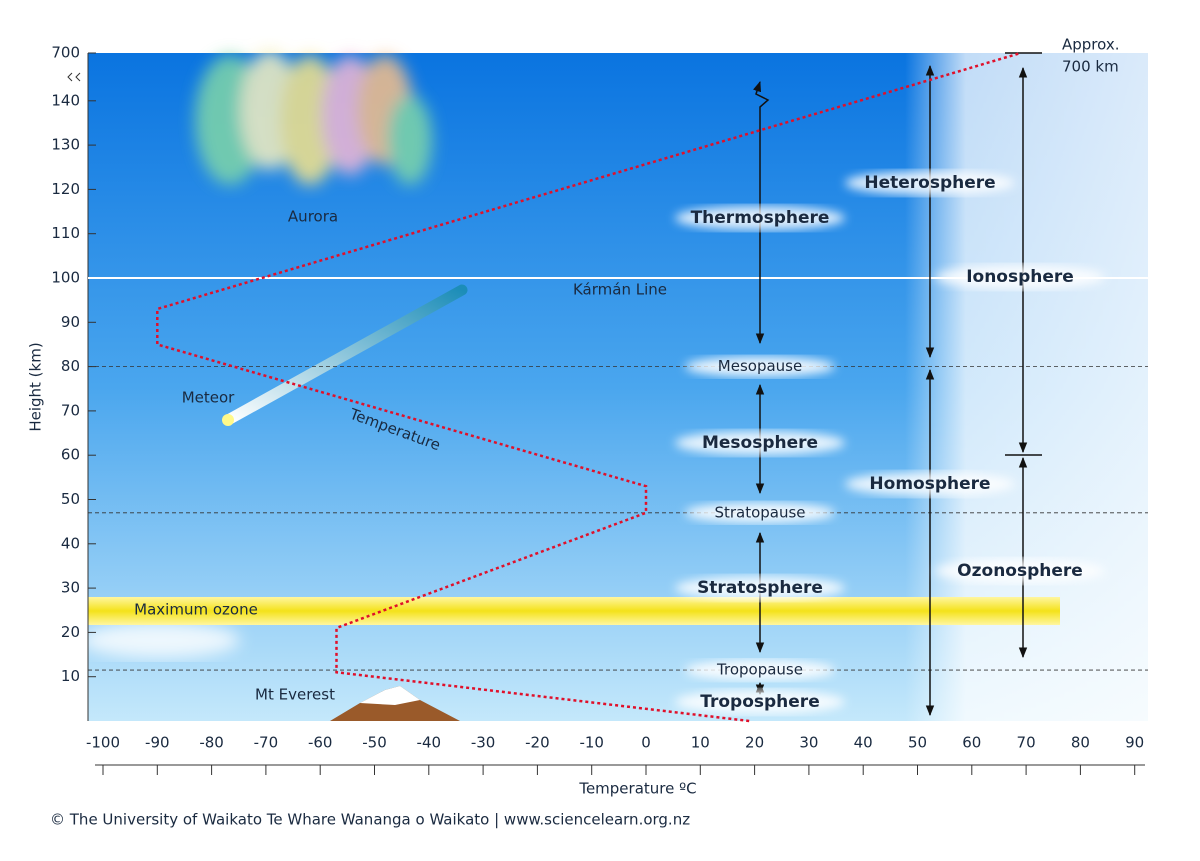  Describe the element at coordinates (374, 743) in the screenshot. I see `x-tick-label: -50` at that location.